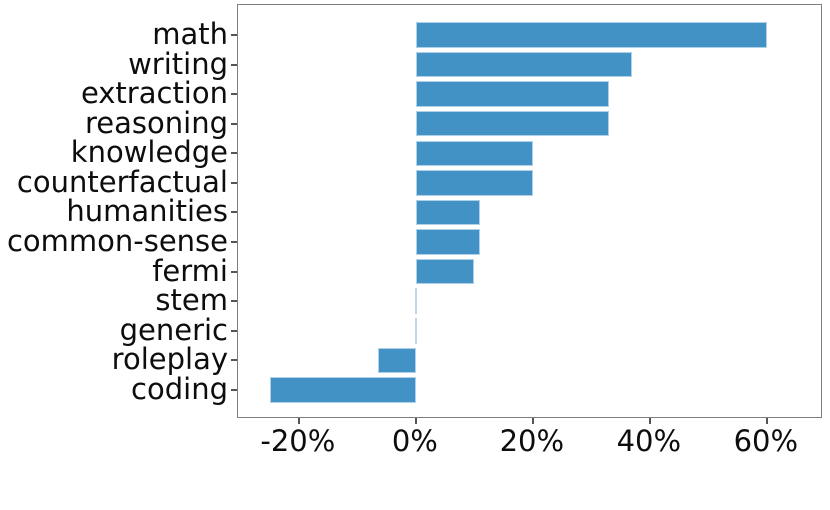 This screenshot has width=830, height=510. I want to click on y-tick-label-stem: stem, so click(191, 300).